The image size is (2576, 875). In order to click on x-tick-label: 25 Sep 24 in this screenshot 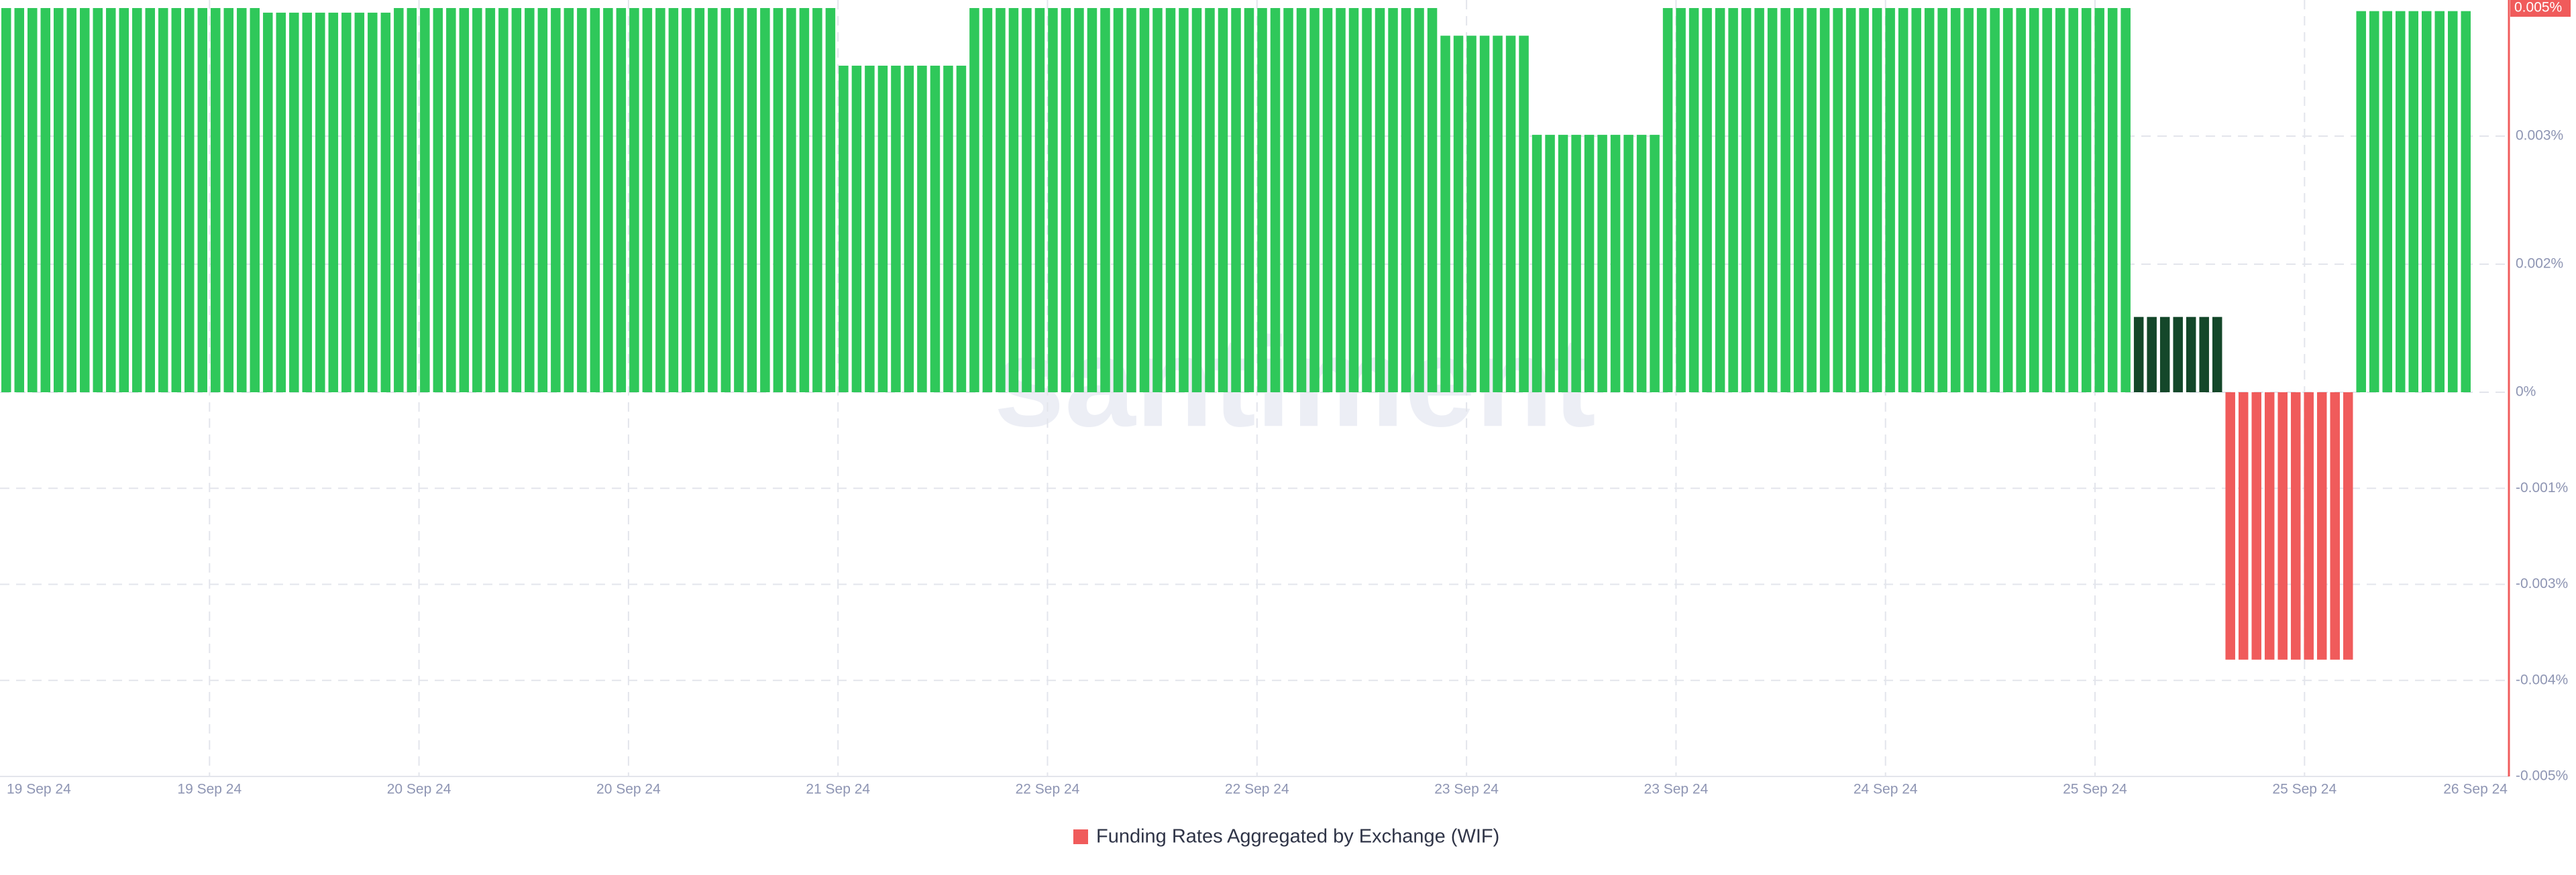, I will do `click(2095, 789)`.